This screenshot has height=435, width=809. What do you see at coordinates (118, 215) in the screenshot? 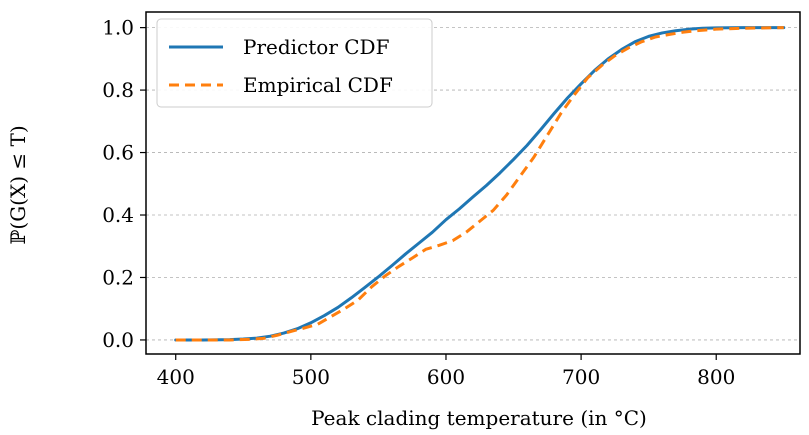
I see `y-tick-label: 0.4` at bounding box center [118, 215].